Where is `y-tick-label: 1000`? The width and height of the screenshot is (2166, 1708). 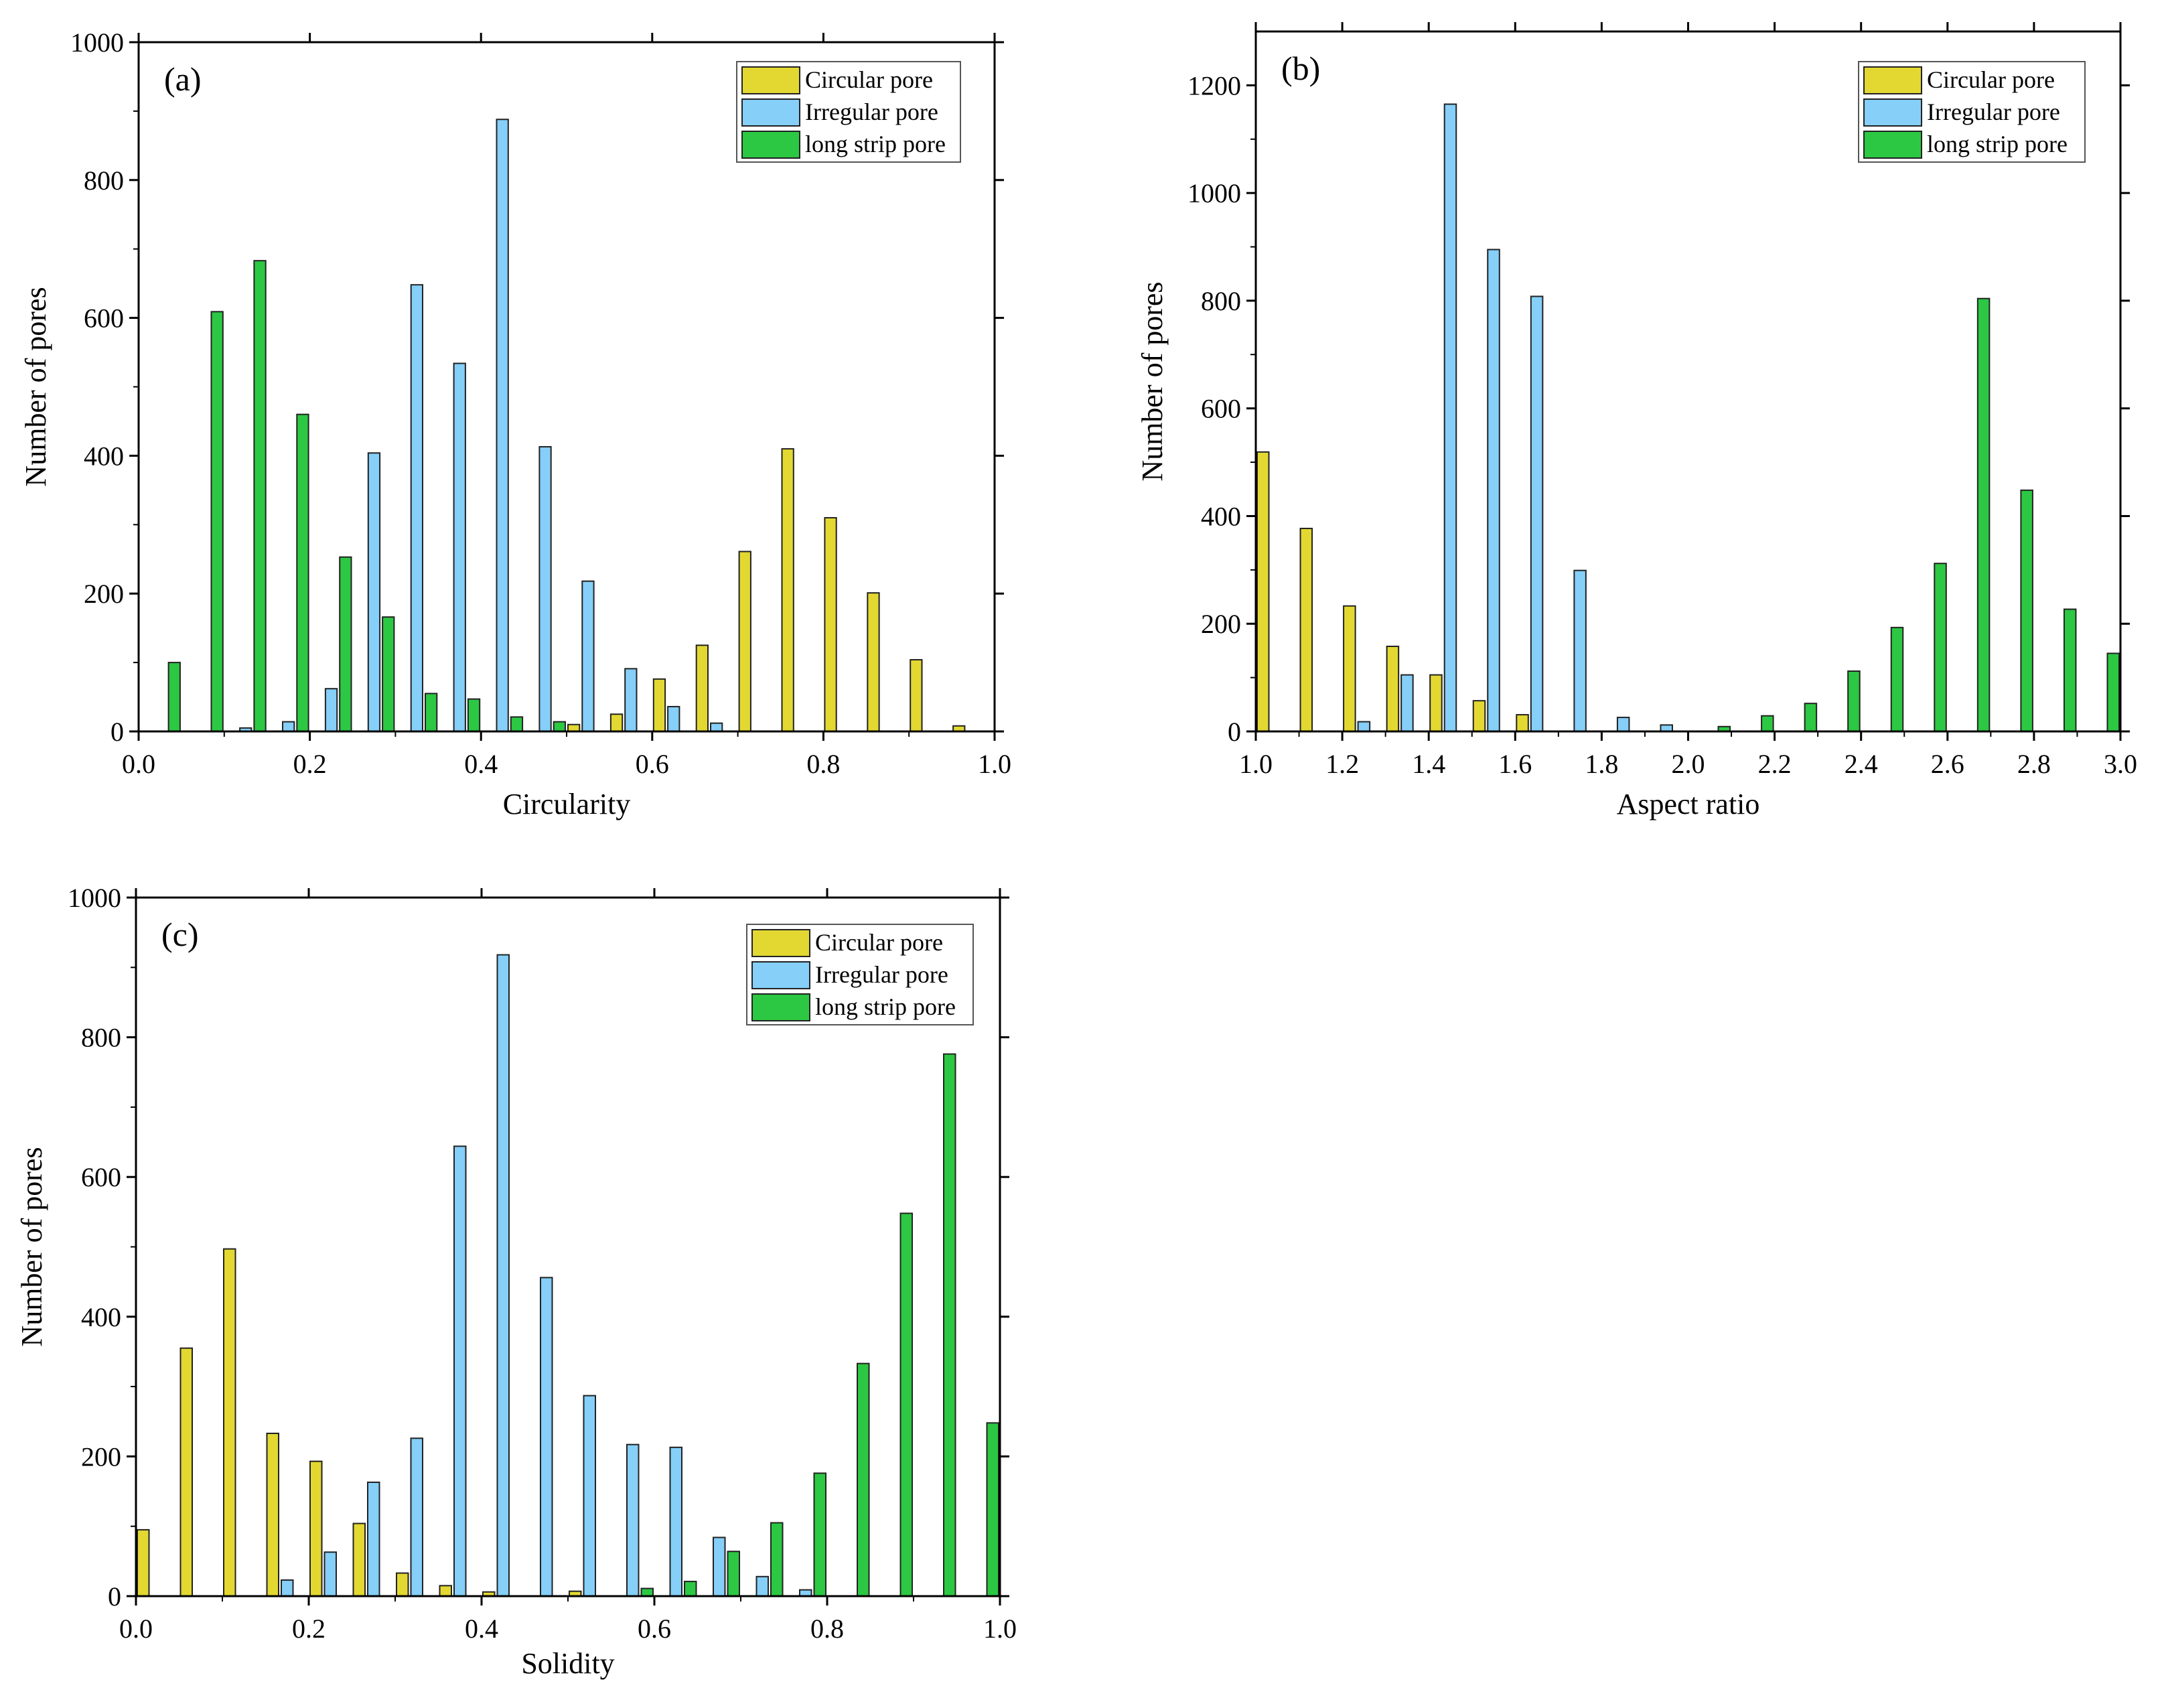
y-tick-label: 1000 is located at coordinates (97, 42).